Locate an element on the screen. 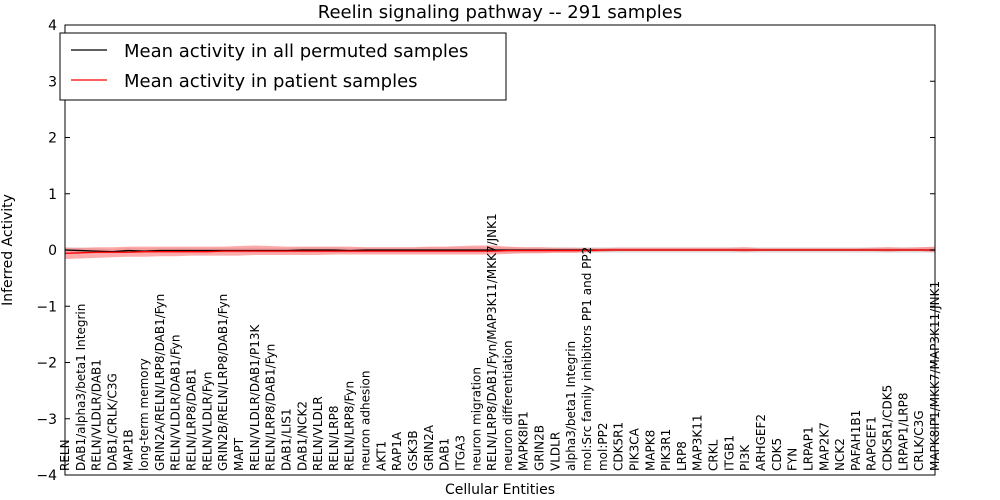  x-tick-label: ITGB1 is located at coordinates (729, 453).